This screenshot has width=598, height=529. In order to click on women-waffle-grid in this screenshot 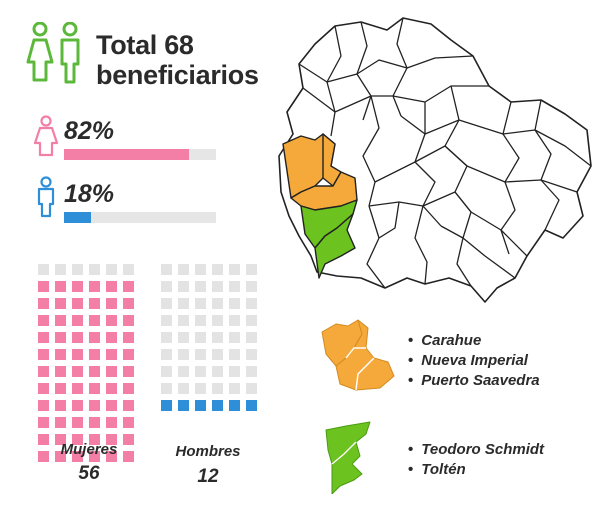, I will do `click(86, 363)`.